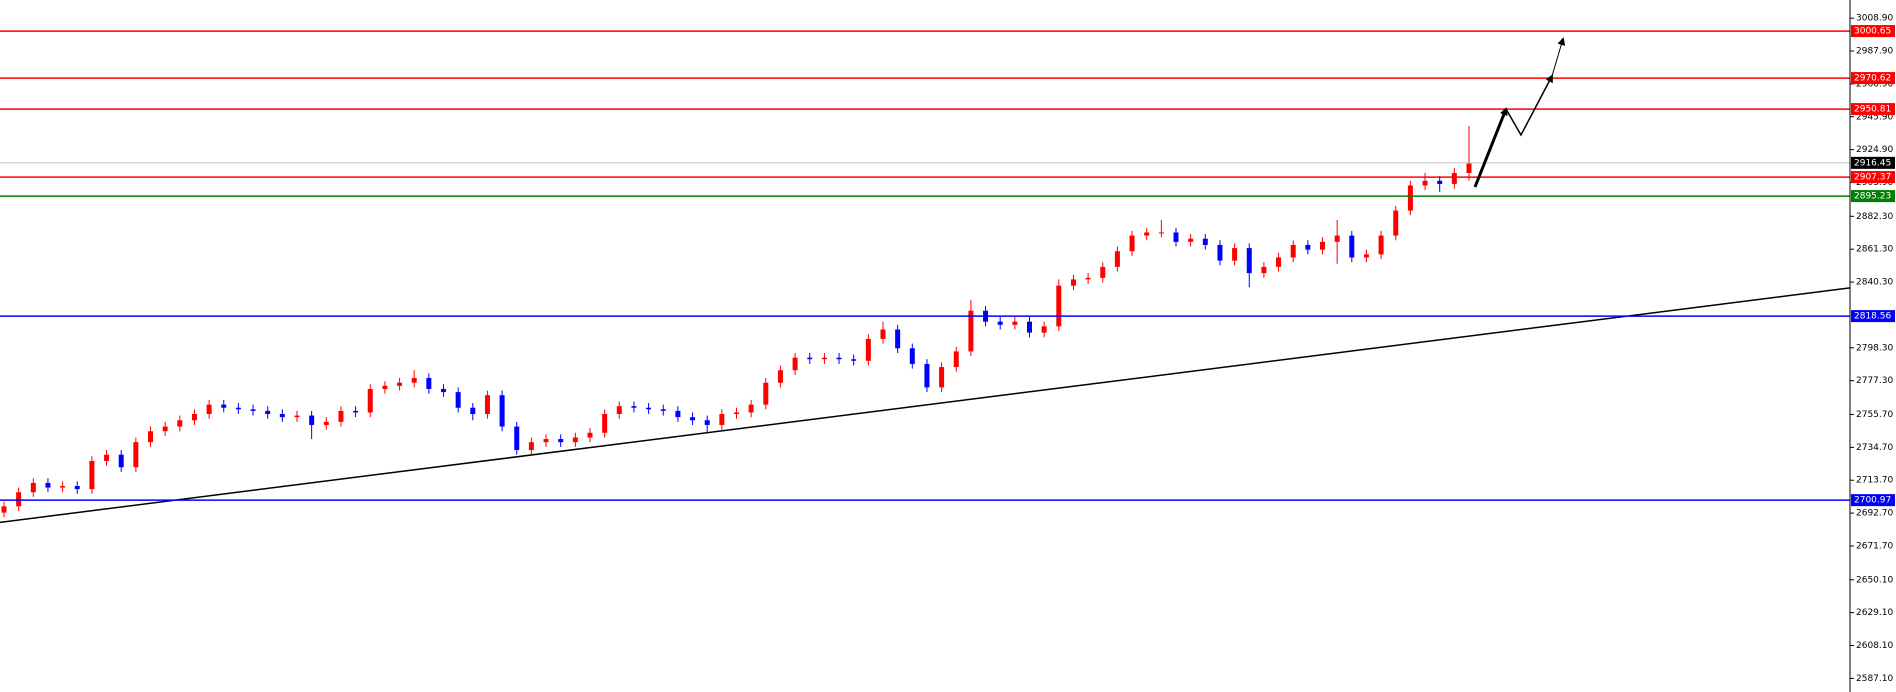 Image resolution: width=1896 pixels, height=692 pixels. I want to click on y-tick-label: 2671.70, so click(1874, 546).